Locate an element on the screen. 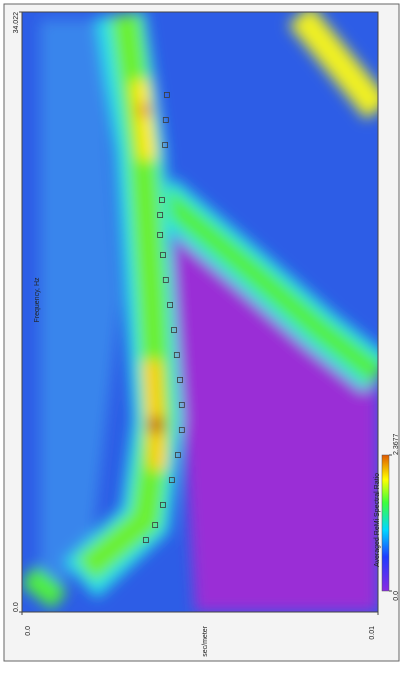 The width and height of the screenshot is (404, 673). y-tick-label: 0.0 is located at coordinates (28, 631).